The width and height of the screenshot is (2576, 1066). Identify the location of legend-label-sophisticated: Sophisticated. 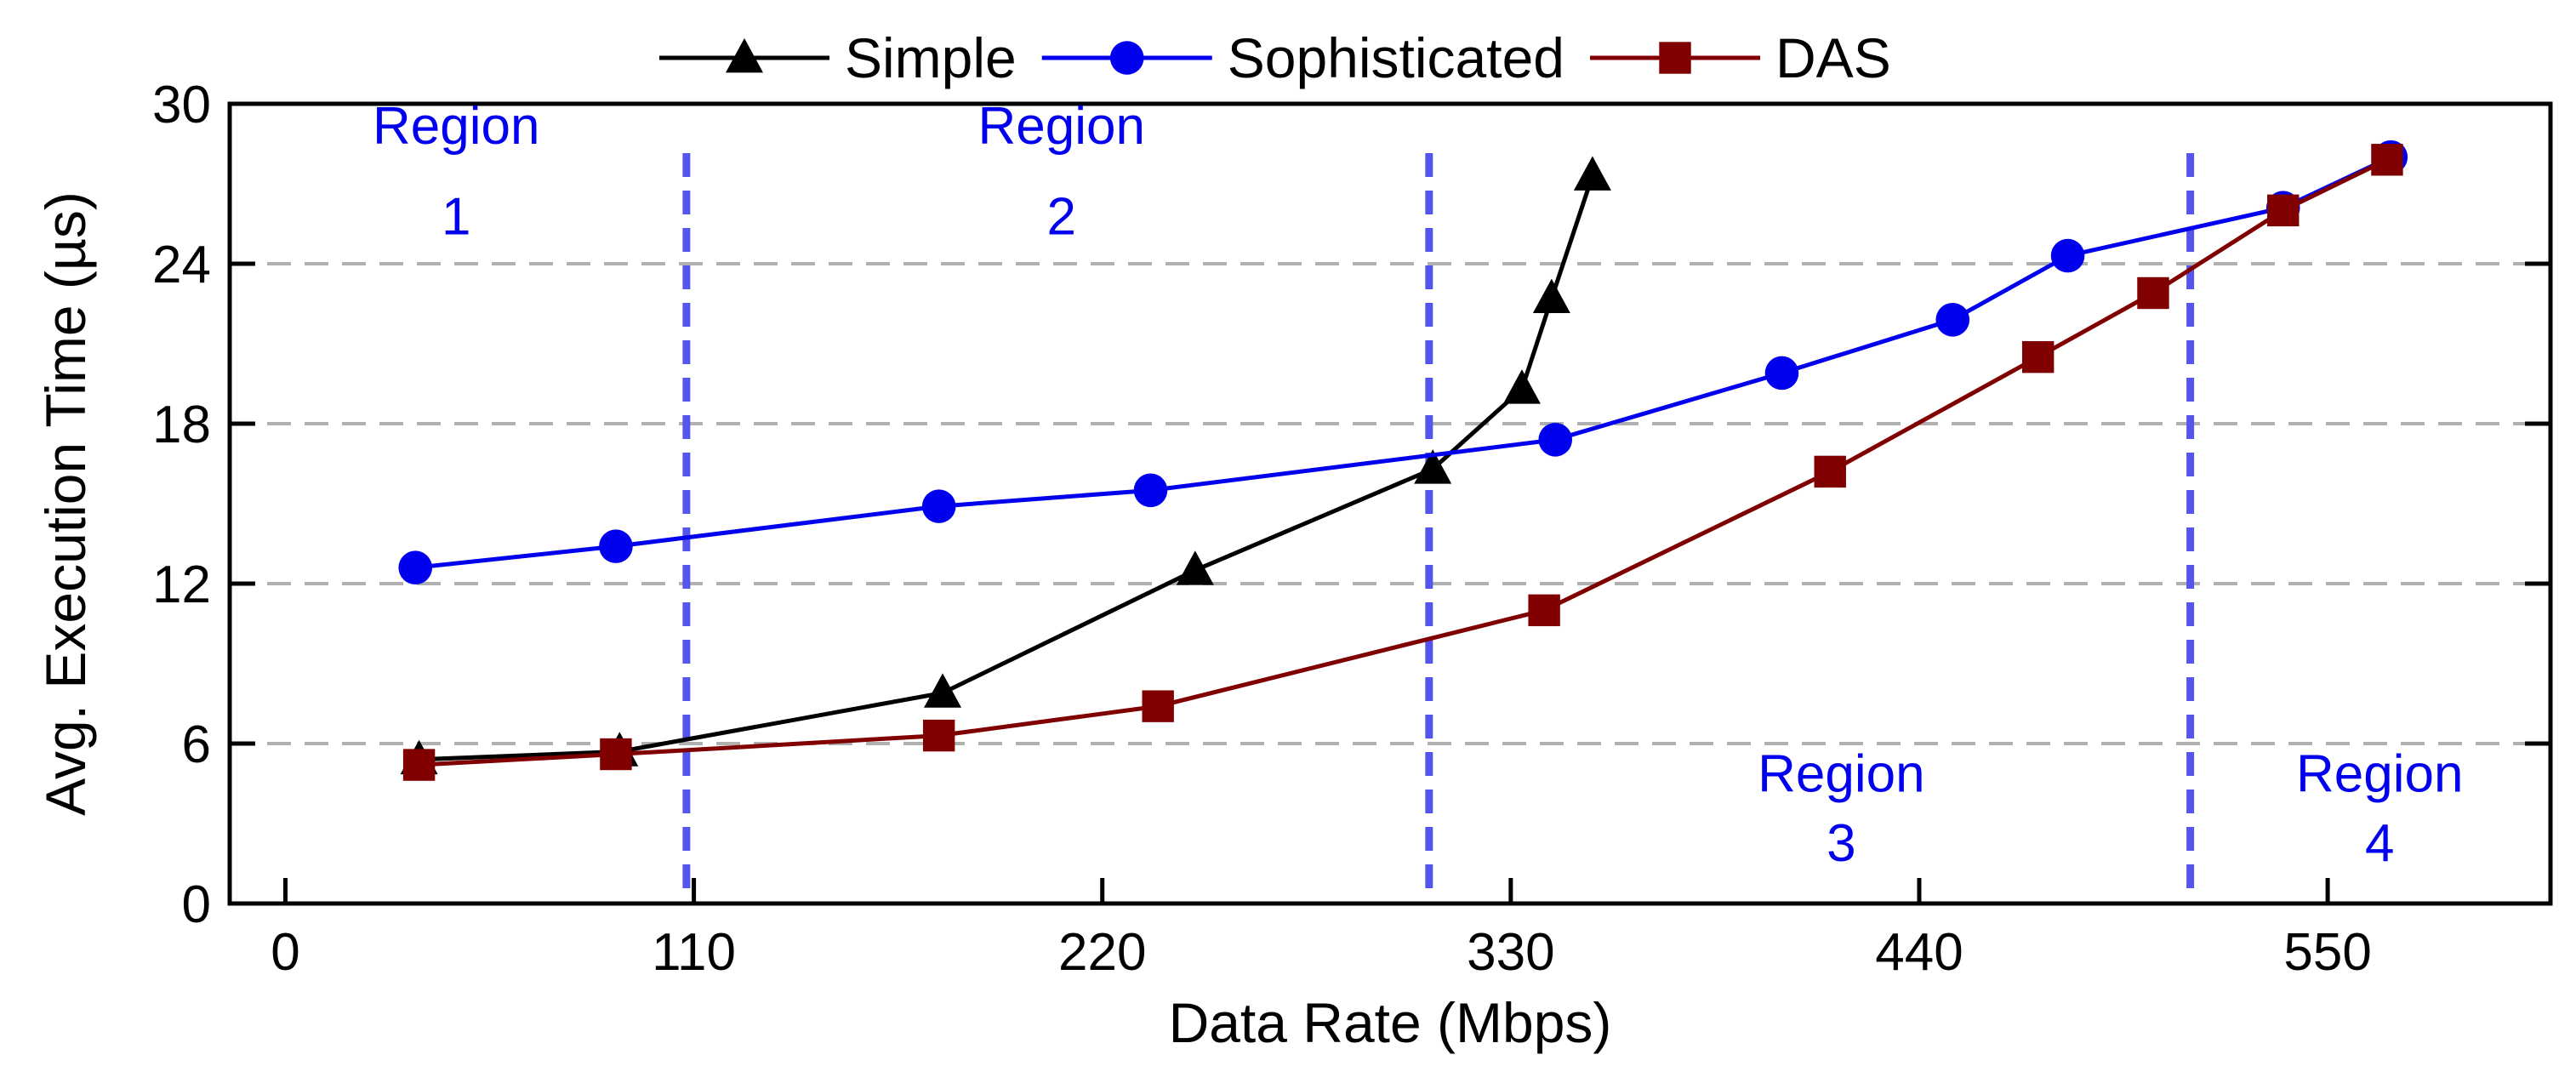
(1396, 57).